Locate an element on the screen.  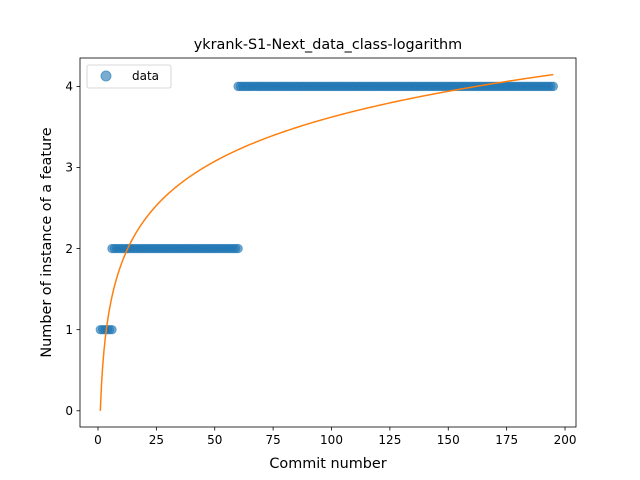
y-tick-label: 0 is located at coordinates (69, 411).